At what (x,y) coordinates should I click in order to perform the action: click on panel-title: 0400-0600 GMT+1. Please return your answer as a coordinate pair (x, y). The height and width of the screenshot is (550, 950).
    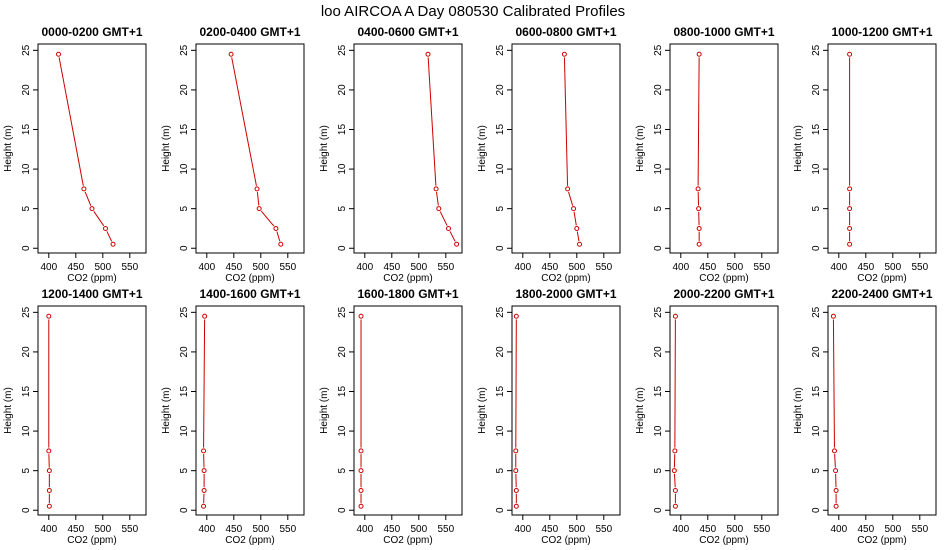
    Looking at the image, I should click on (407, 32).